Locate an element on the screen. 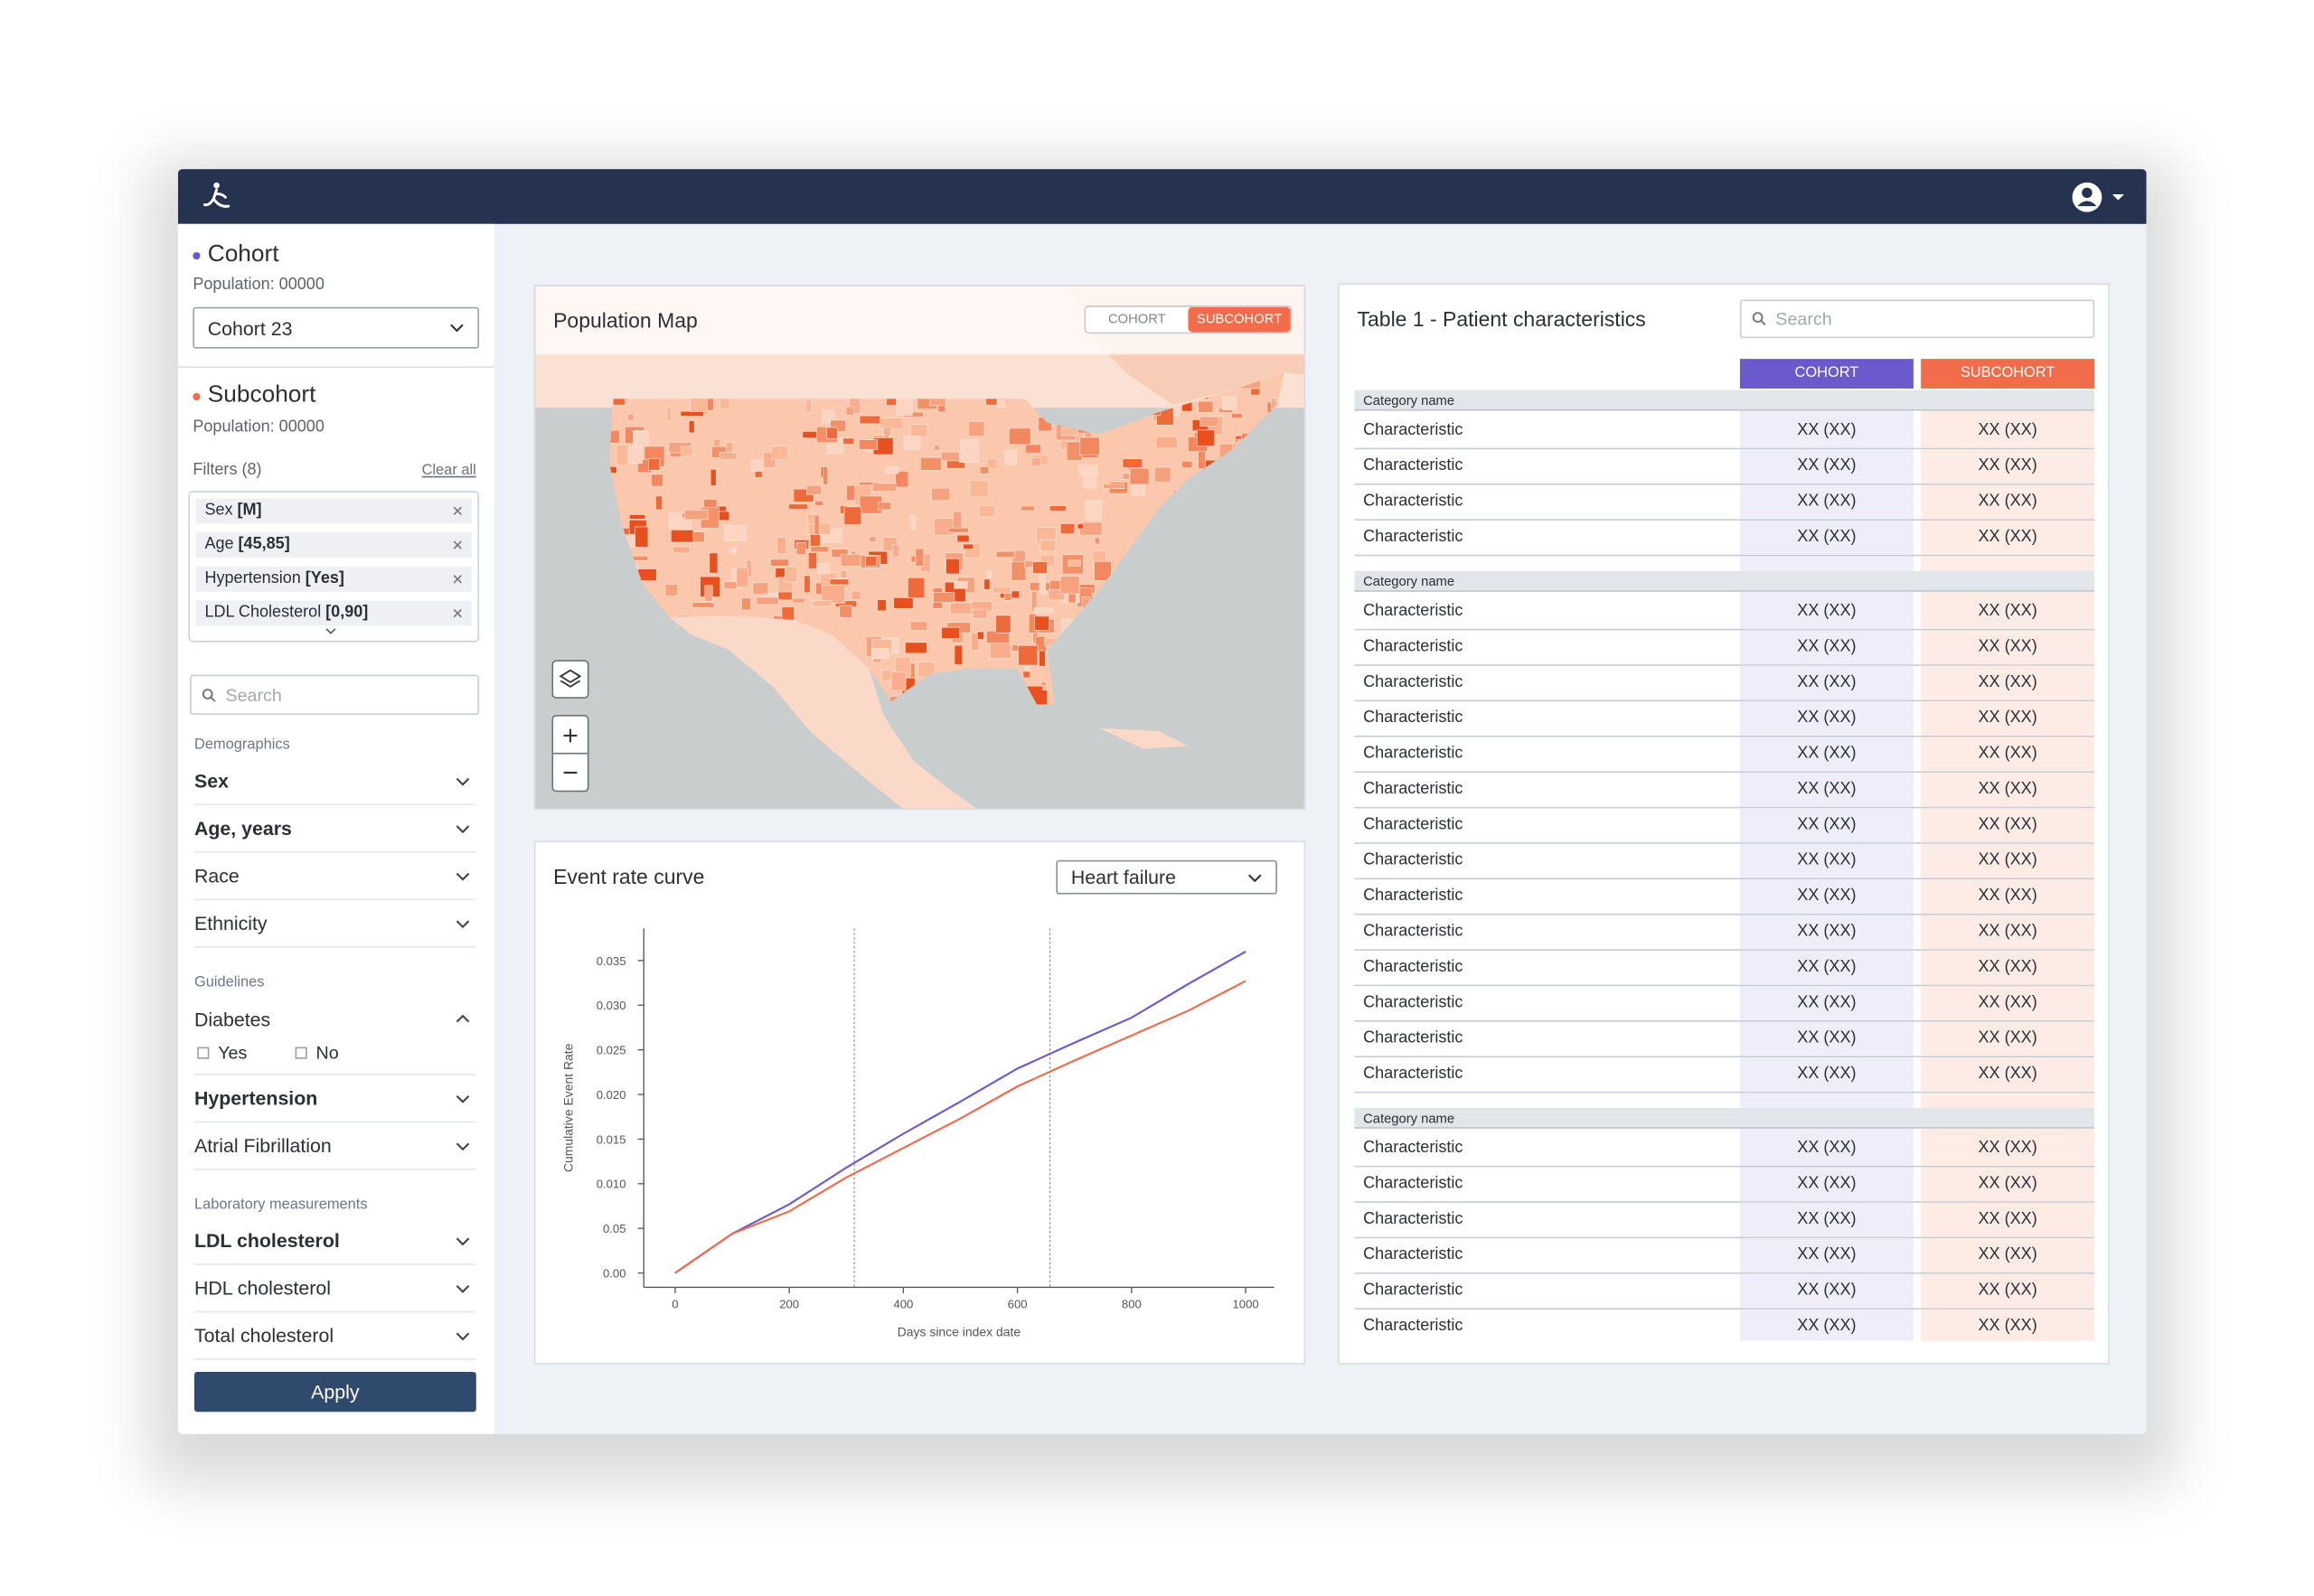 The image size is (2314, 1596). chip-name: Sex is located at coordinates (218, 511).